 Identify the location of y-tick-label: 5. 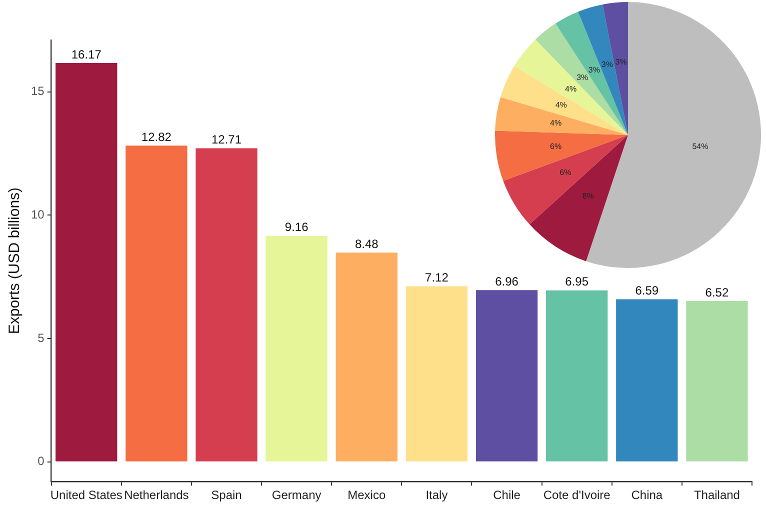
(41, 337).